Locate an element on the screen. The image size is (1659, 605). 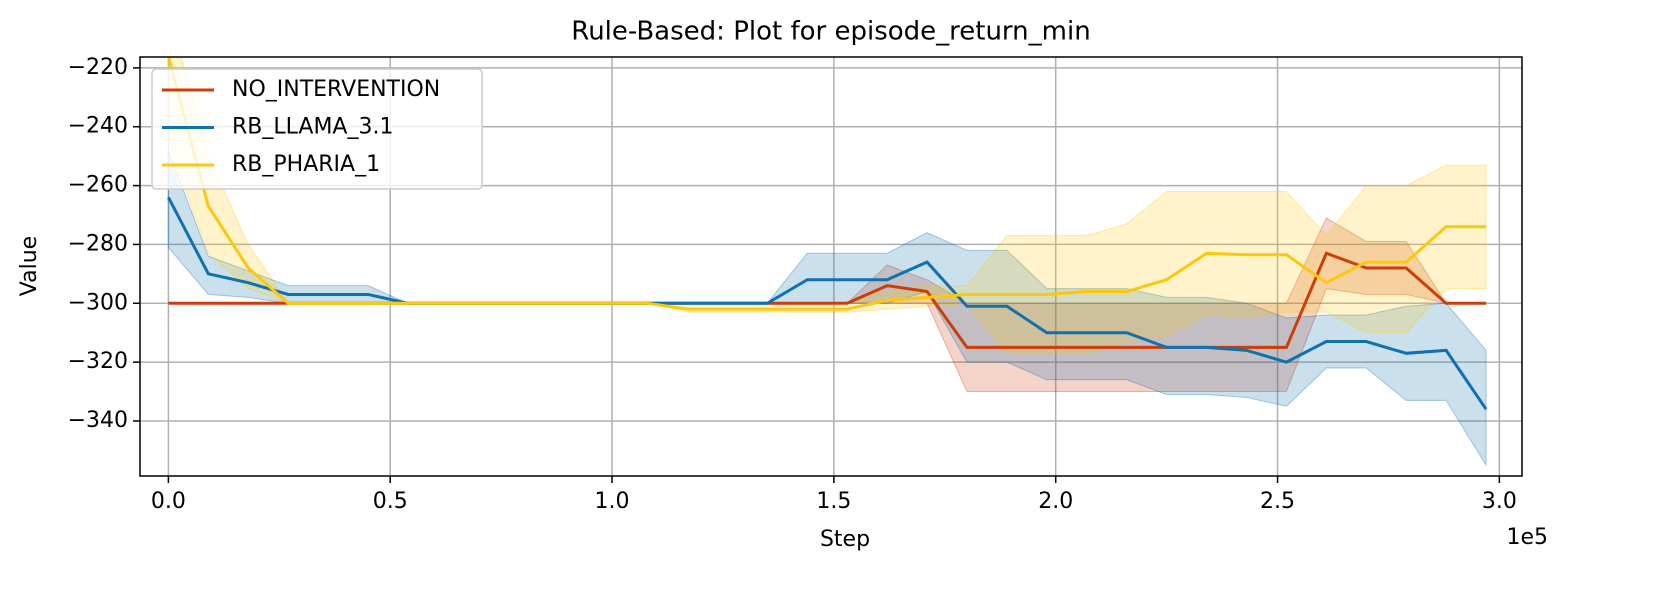
legend-box is located at coordinates (317, 129).